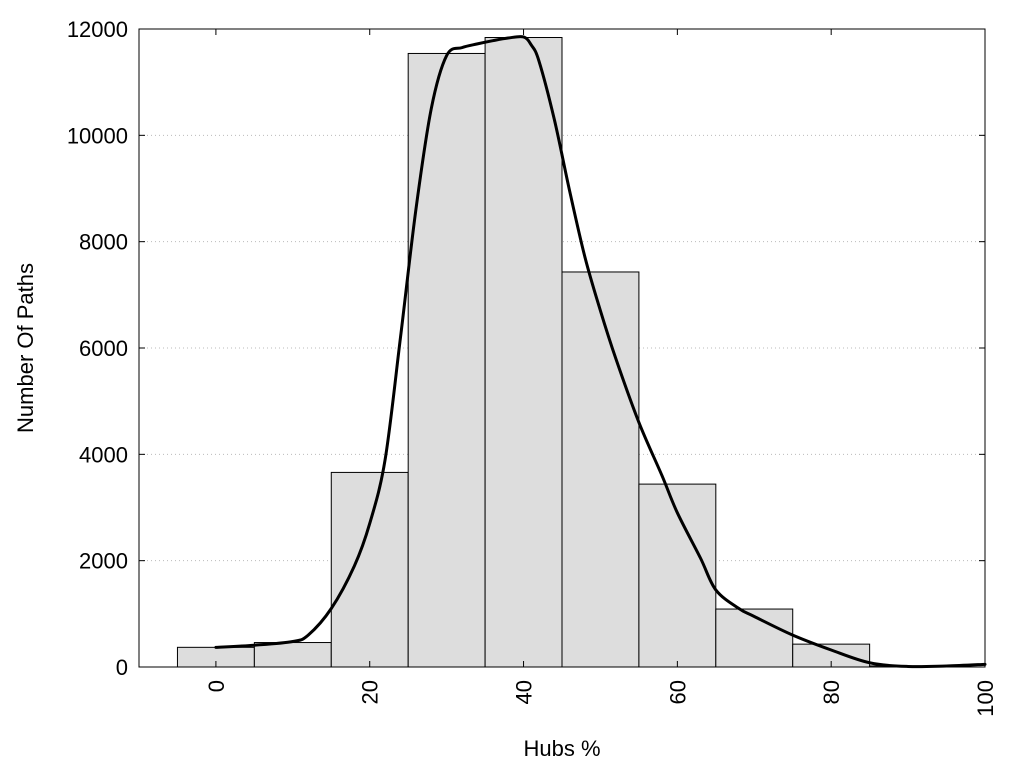 This screenshot has height=768, width=1024. What do you see at coordinates (985, 698) in the screenshot?
I see `x-tick-label: 100` at bounding box center [985, 698].